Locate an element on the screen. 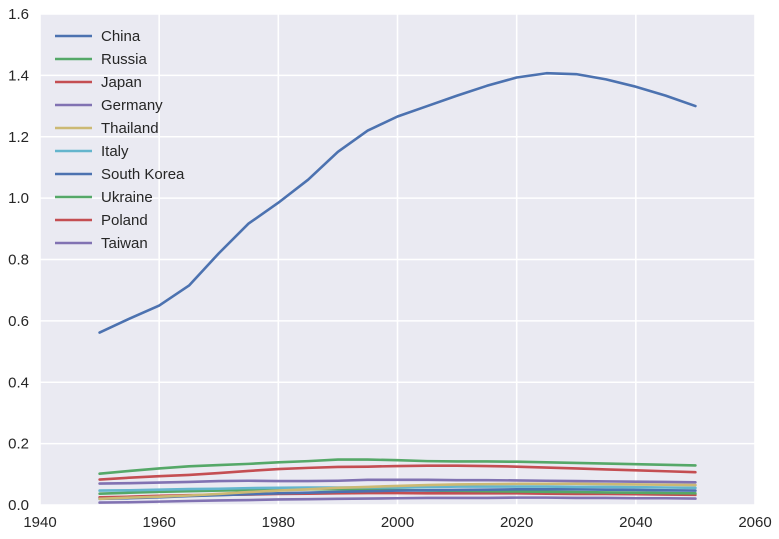  x-tick-label: 2000 is located at coordinates (397, 522).